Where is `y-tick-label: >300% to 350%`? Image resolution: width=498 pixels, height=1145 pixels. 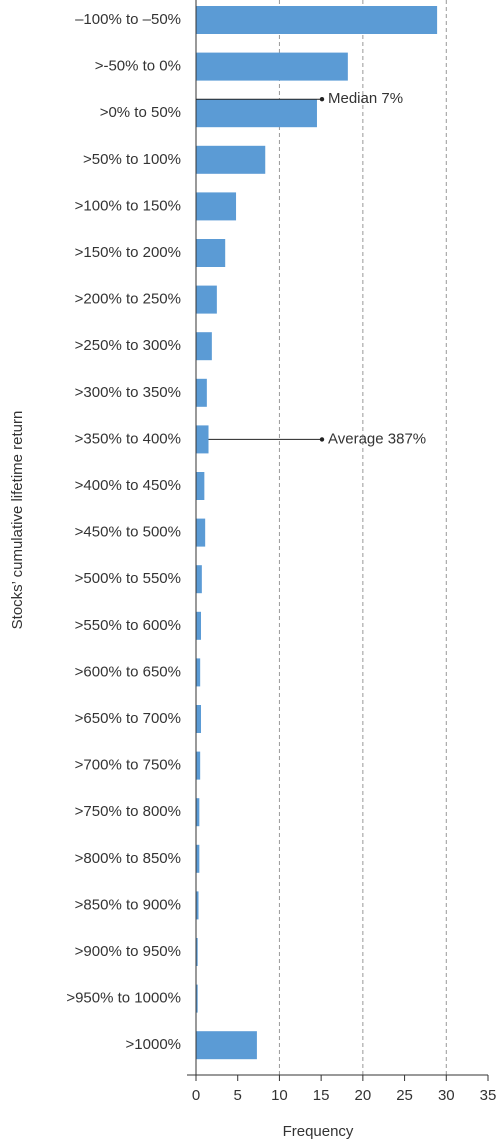
y-tick-label: >300% to 350% is located at coordinates (128, 392).